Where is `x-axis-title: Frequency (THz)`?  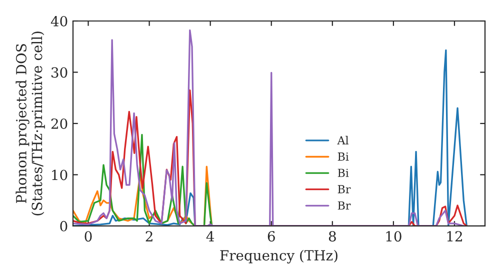 x-axis-title: Frequency (THz) is located at coordinates (279, 257).